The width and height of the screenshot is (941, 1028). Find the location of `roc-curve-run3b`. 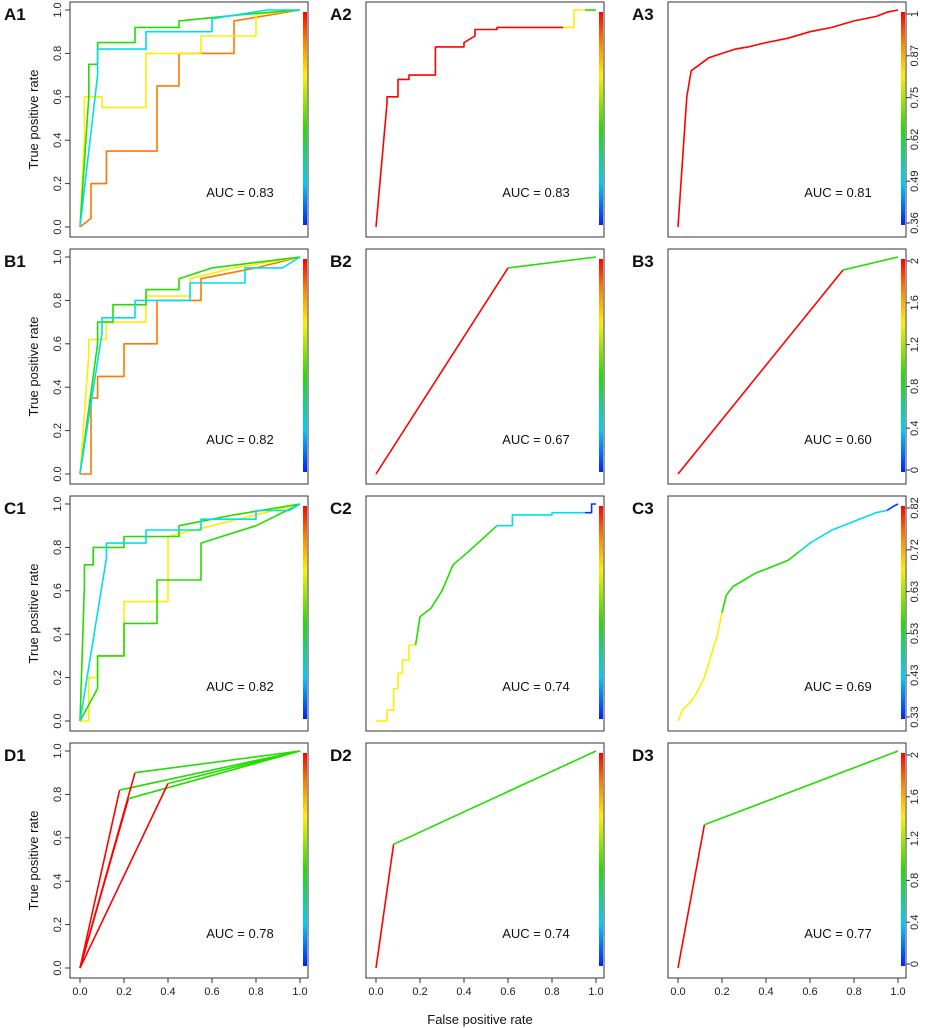

roc-curve-run3b is located at coordinates (214, 775).